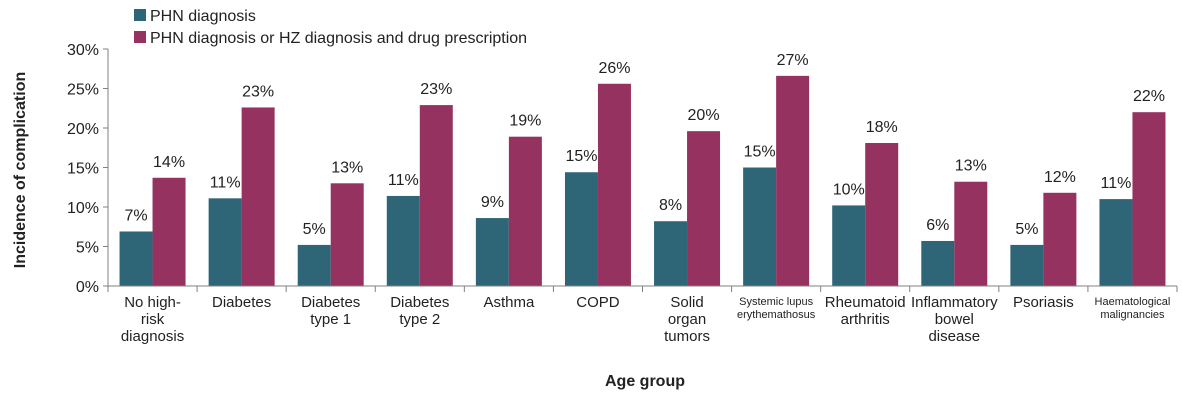 This screenshot has height=396, width=1182. I want to click on x-category-label-line: bowel, so click(954, 319).